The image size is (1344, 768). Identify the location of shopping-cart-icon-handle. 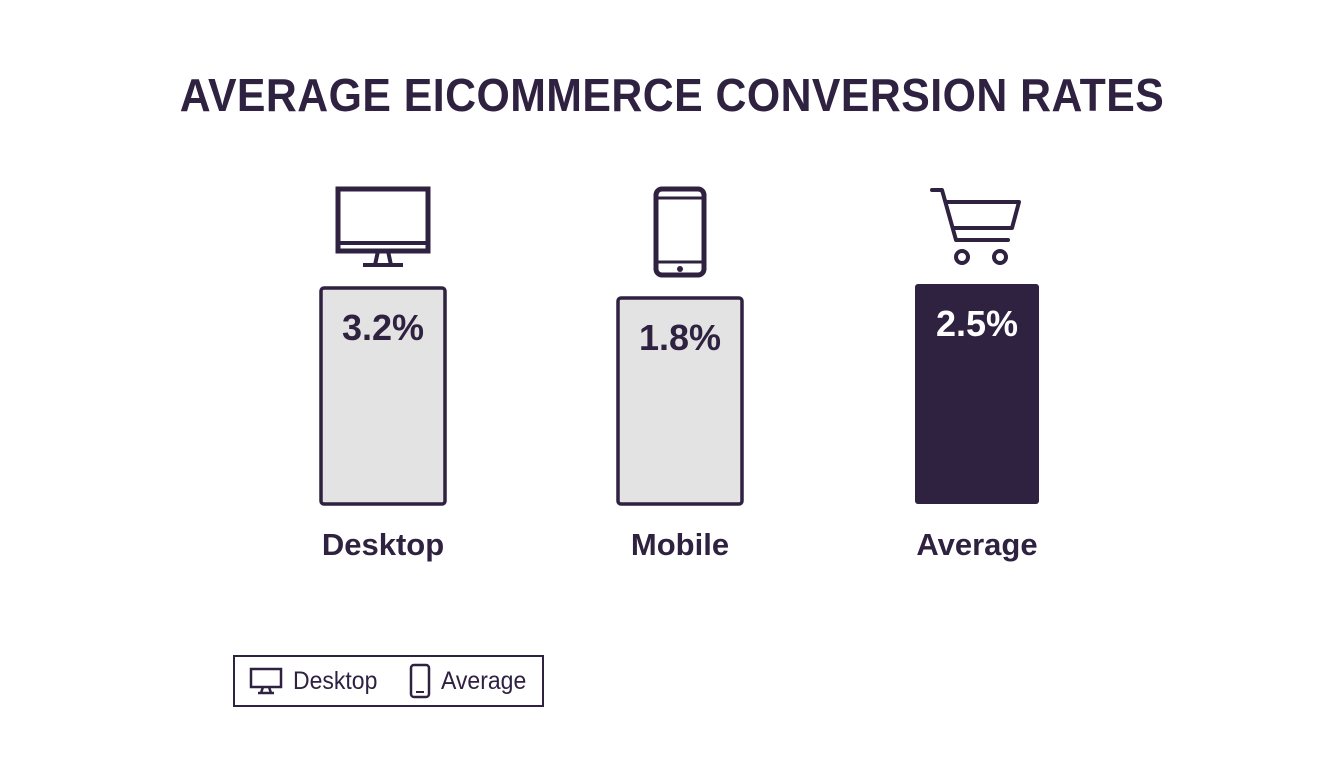
(970, 215).